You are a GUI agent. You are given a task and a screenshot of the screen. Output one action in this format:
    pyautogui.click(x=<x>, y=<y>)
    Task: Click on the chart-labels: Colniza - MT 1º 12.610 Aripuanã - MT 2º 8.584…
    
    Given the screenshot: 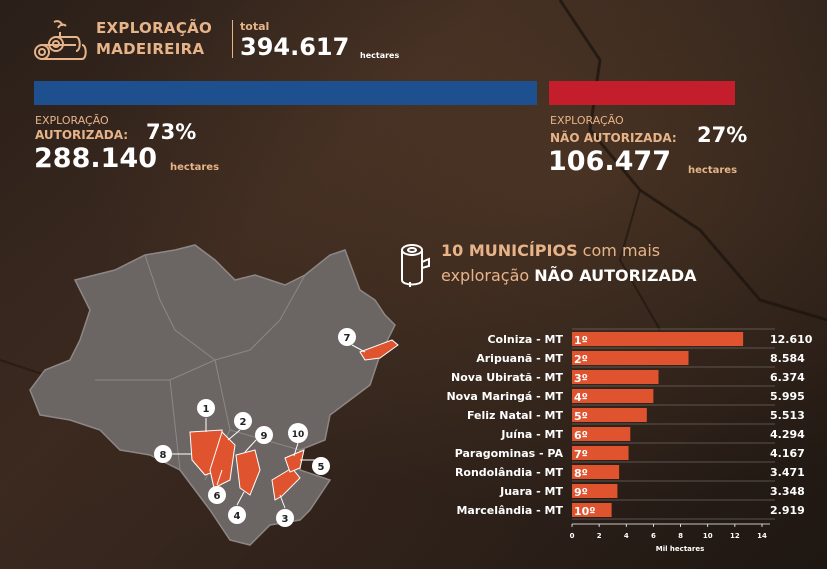 What is the action you would take?
    pyautogui.click(x=629, y=425)
    